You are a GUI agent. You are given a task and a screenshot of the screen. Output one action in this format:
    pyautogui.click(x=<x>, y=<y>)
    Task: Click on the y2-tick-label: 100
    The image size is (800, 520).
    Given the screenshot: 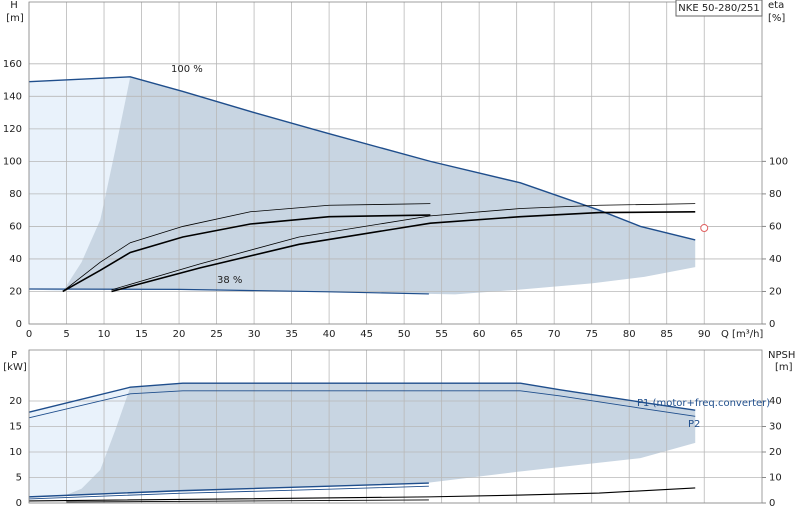 What is the action you would take?
    pyautogui.click(x=778, y=161)
    